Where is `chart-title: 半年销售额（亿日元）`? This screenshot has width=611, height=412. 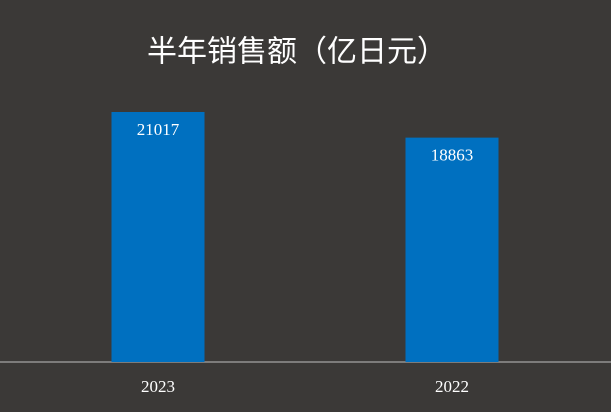
chart-title: 半年销售额（亿日元） is located at coordinates (297, 52).